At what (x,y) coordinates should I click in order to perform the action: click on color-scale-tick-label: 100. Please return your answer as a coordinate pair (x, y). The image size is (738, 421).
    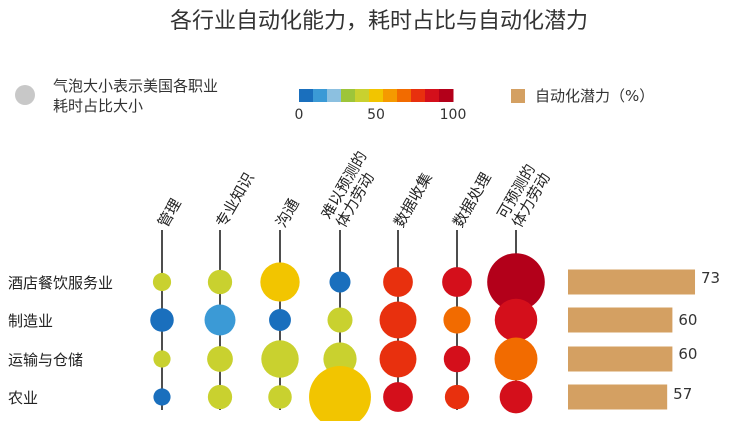
    Looking at the image, I should click on (453, 115).